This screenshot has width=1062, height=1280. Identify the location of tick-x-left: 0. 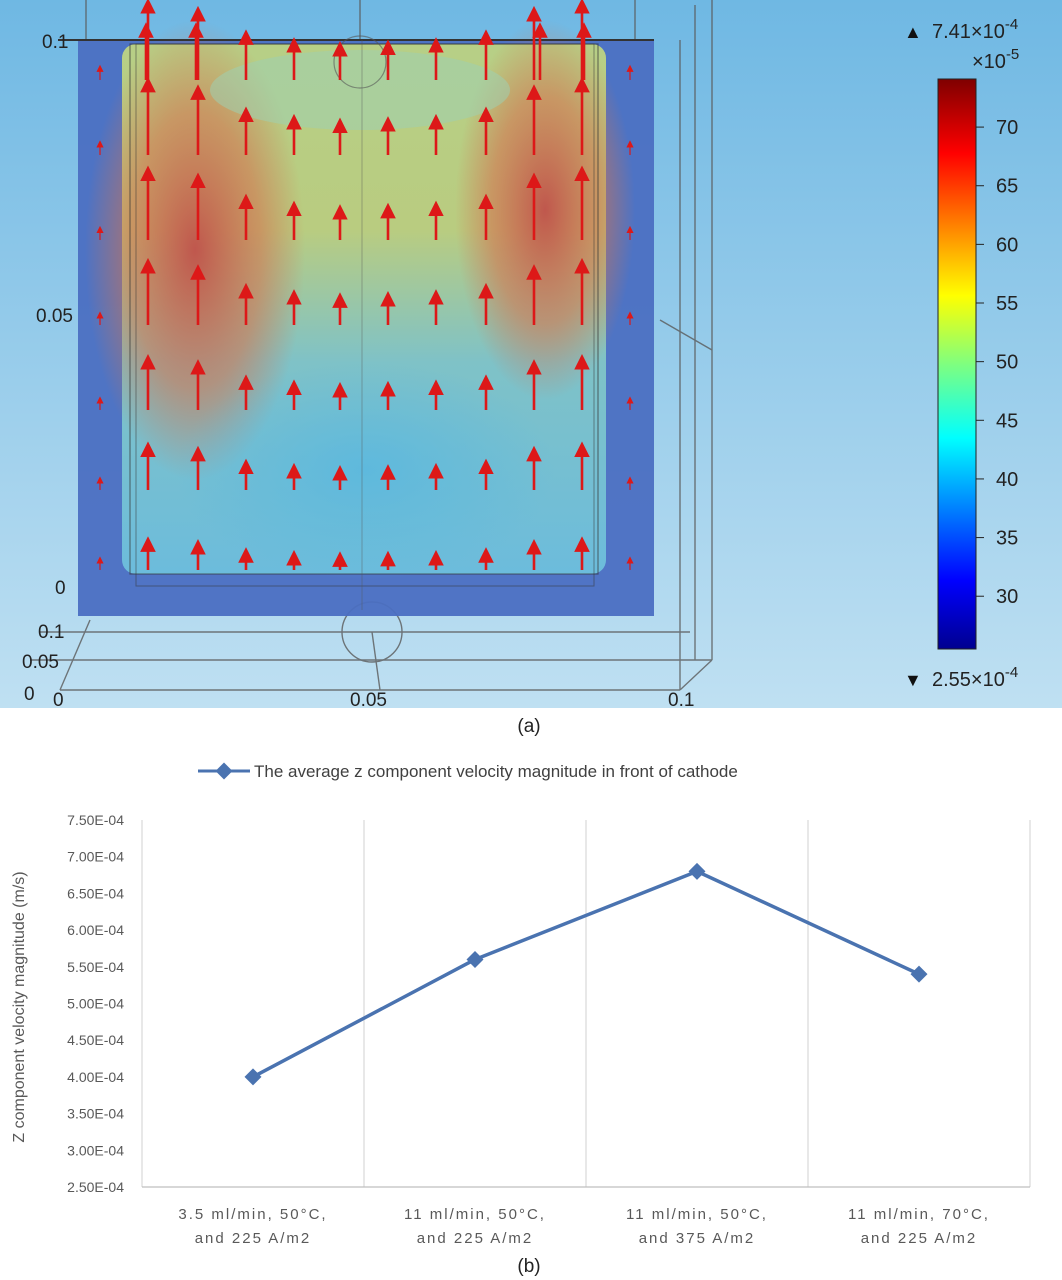
(58, 699).